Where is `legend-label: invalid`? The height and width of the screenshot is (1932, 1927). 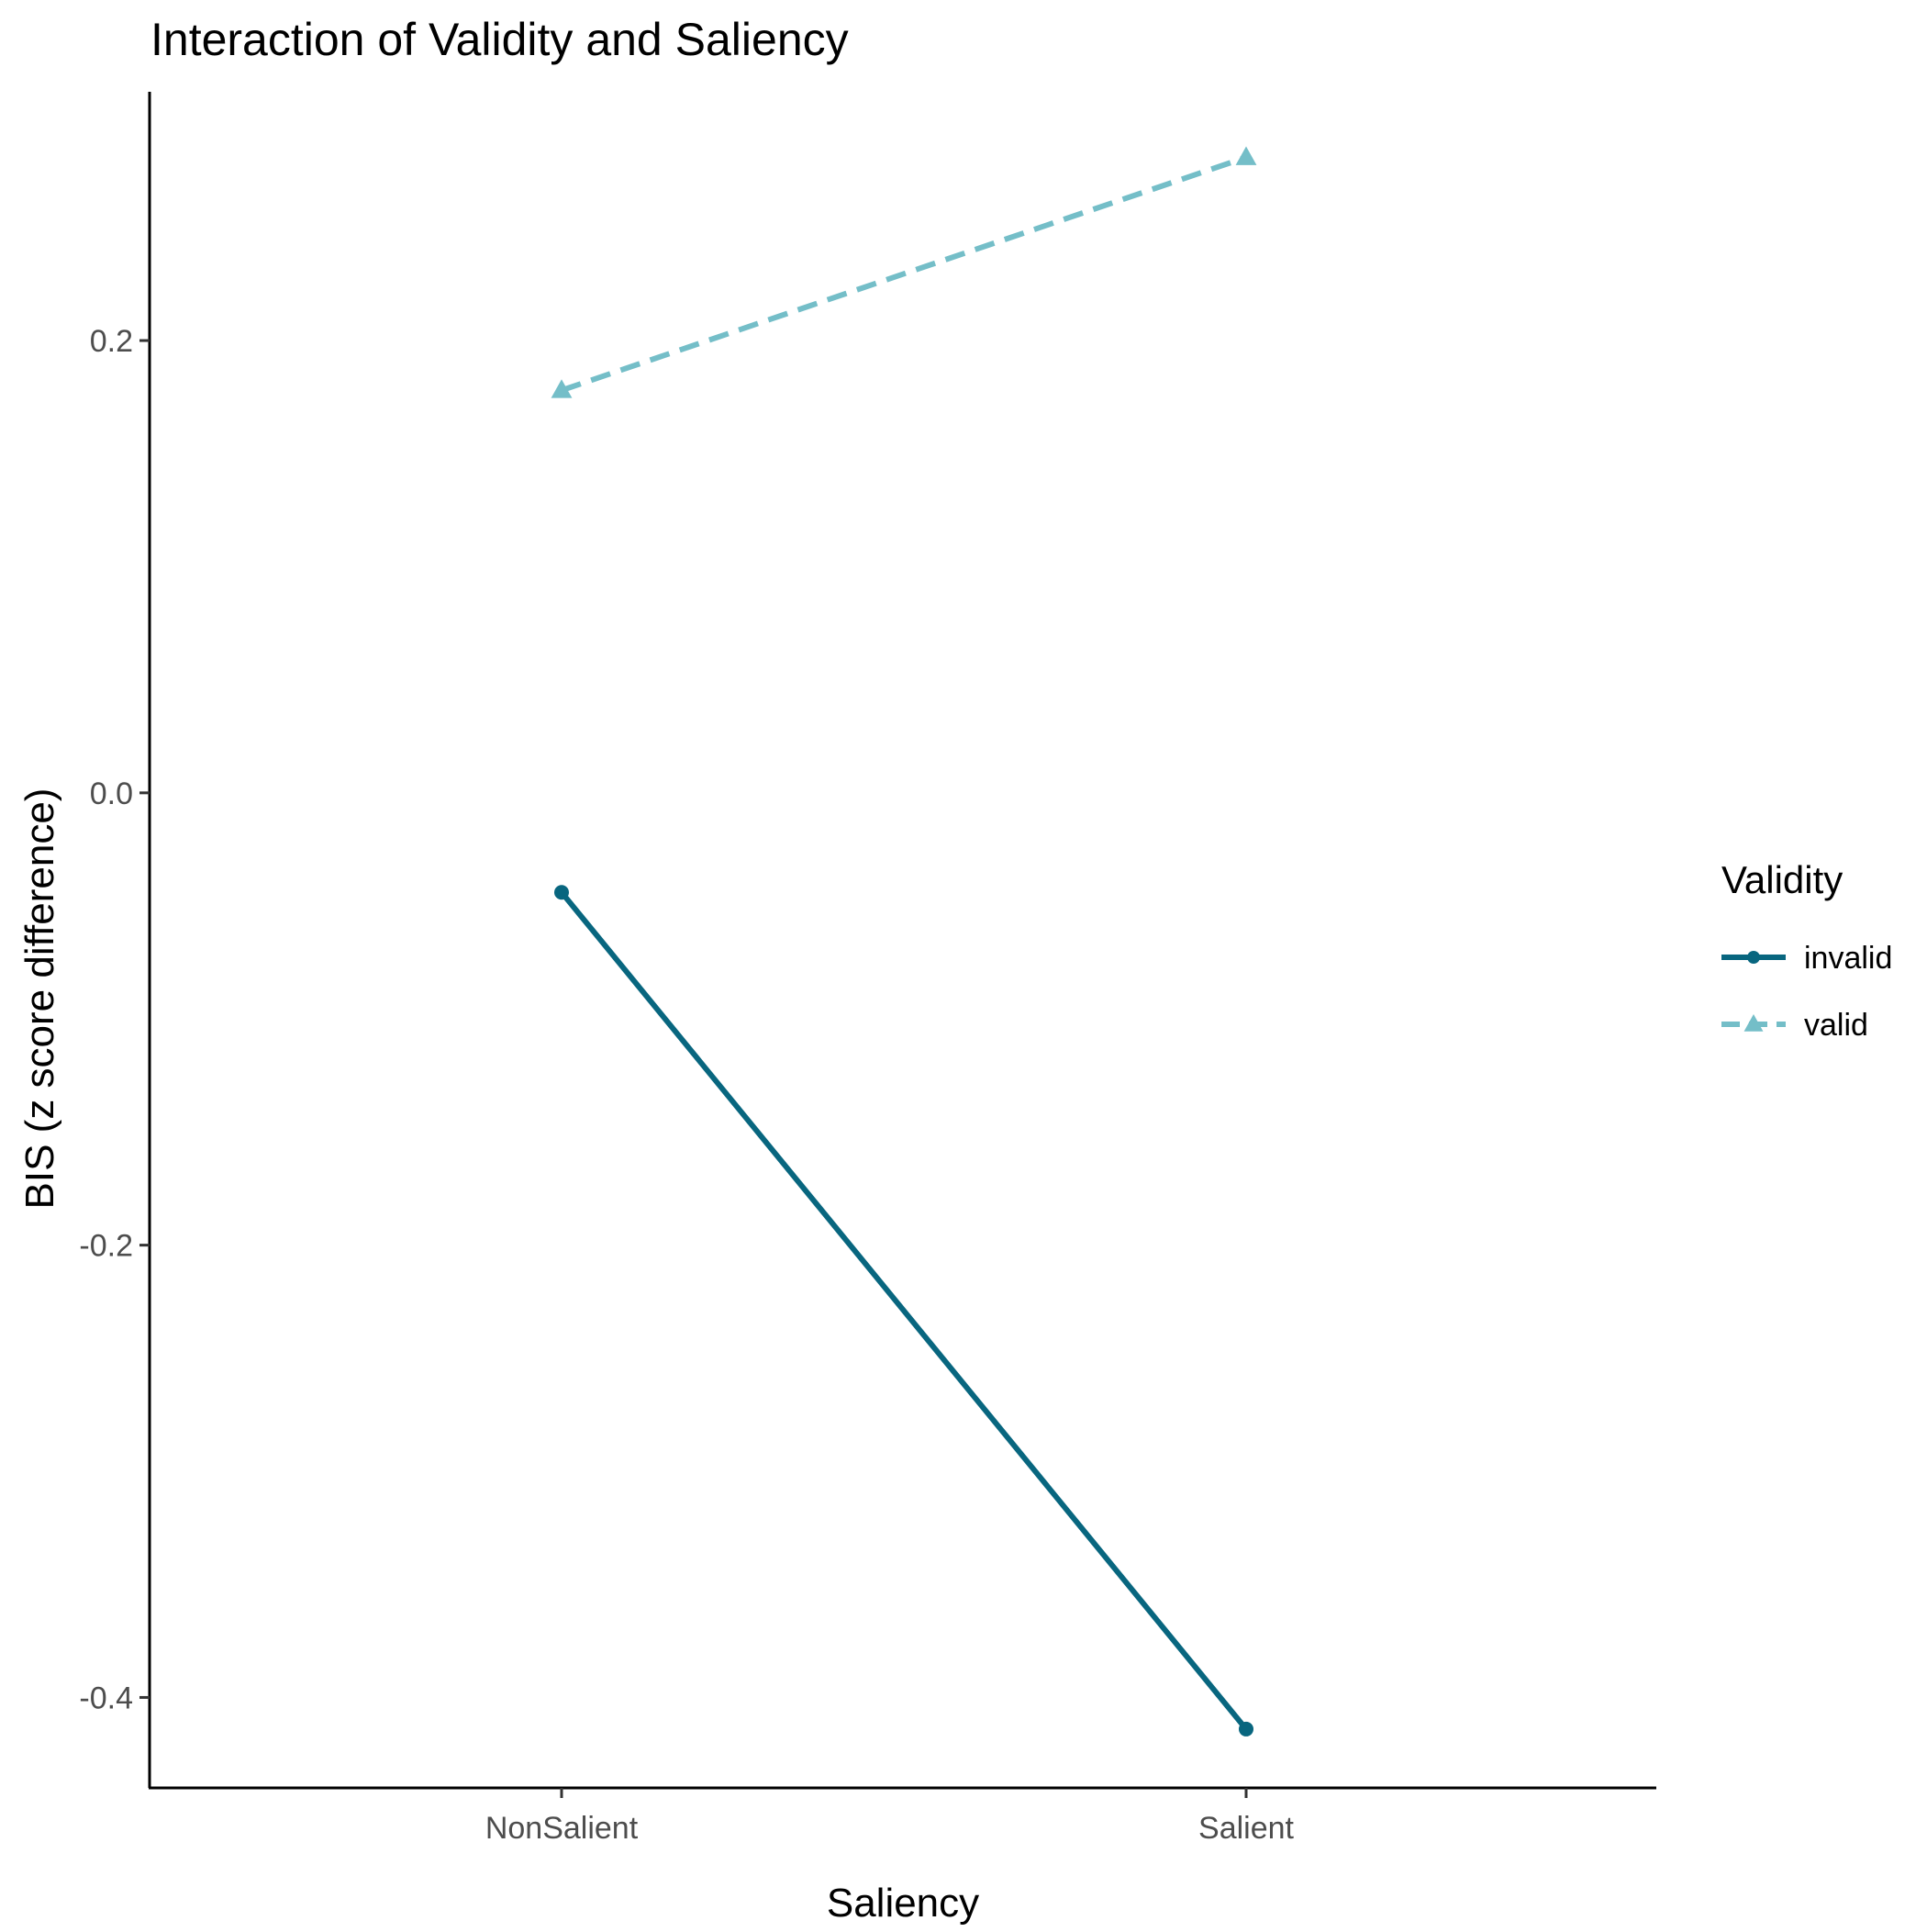 legend-label: invalid is located at coordinates (1848, 958).